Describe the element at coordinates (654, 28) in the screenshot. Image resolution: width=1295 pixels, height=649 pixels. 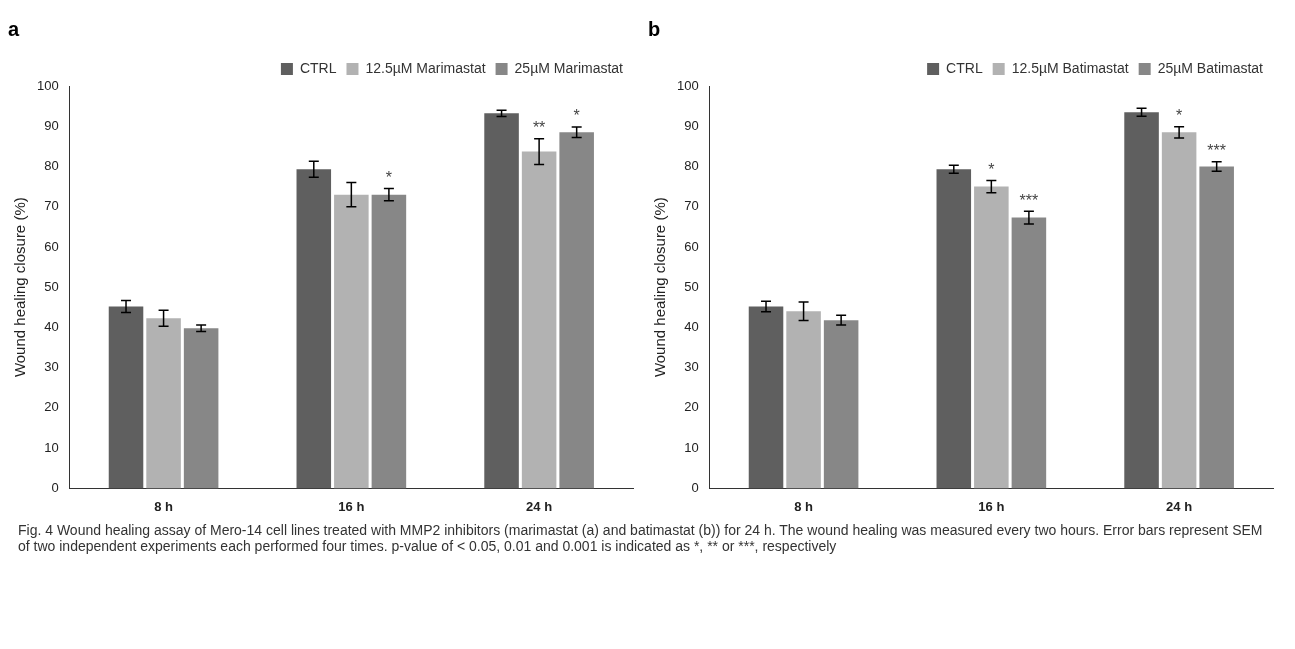
I see `chart-title: b` at that location.